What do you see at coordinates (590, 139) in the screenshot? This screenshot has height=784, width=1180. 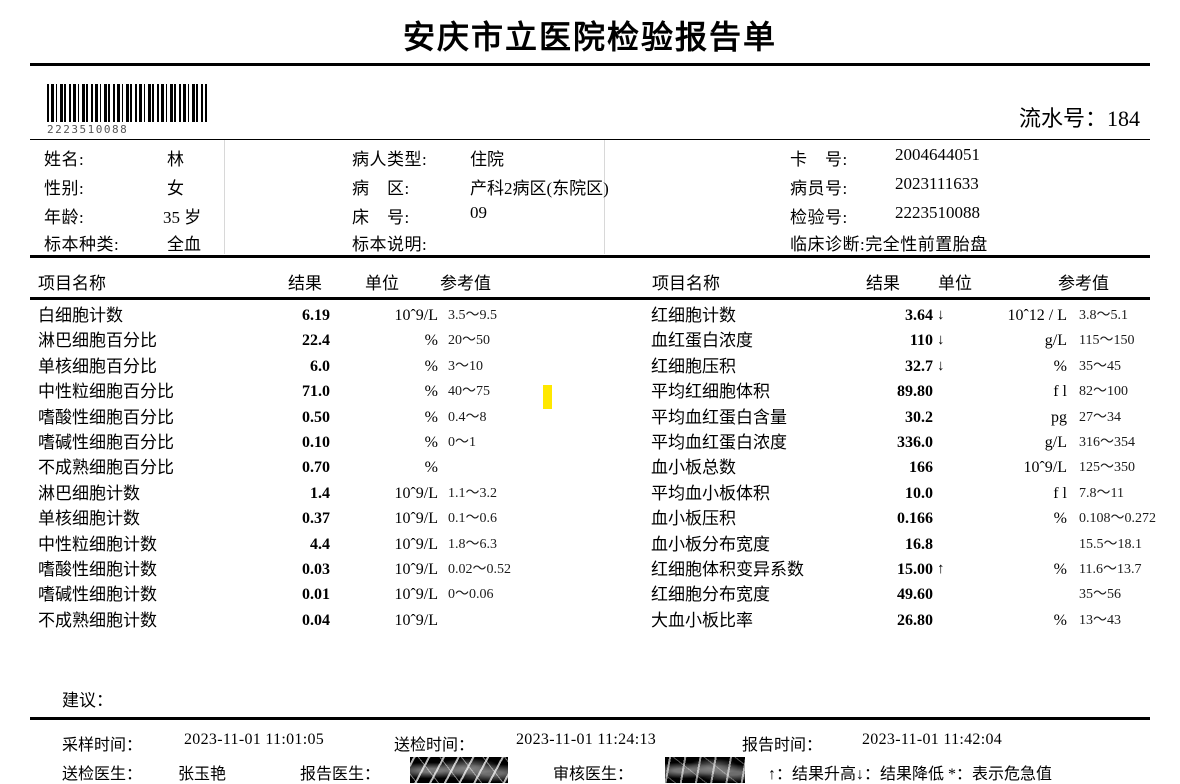 I see `divider-barcode` at bounding box center [590, 139].